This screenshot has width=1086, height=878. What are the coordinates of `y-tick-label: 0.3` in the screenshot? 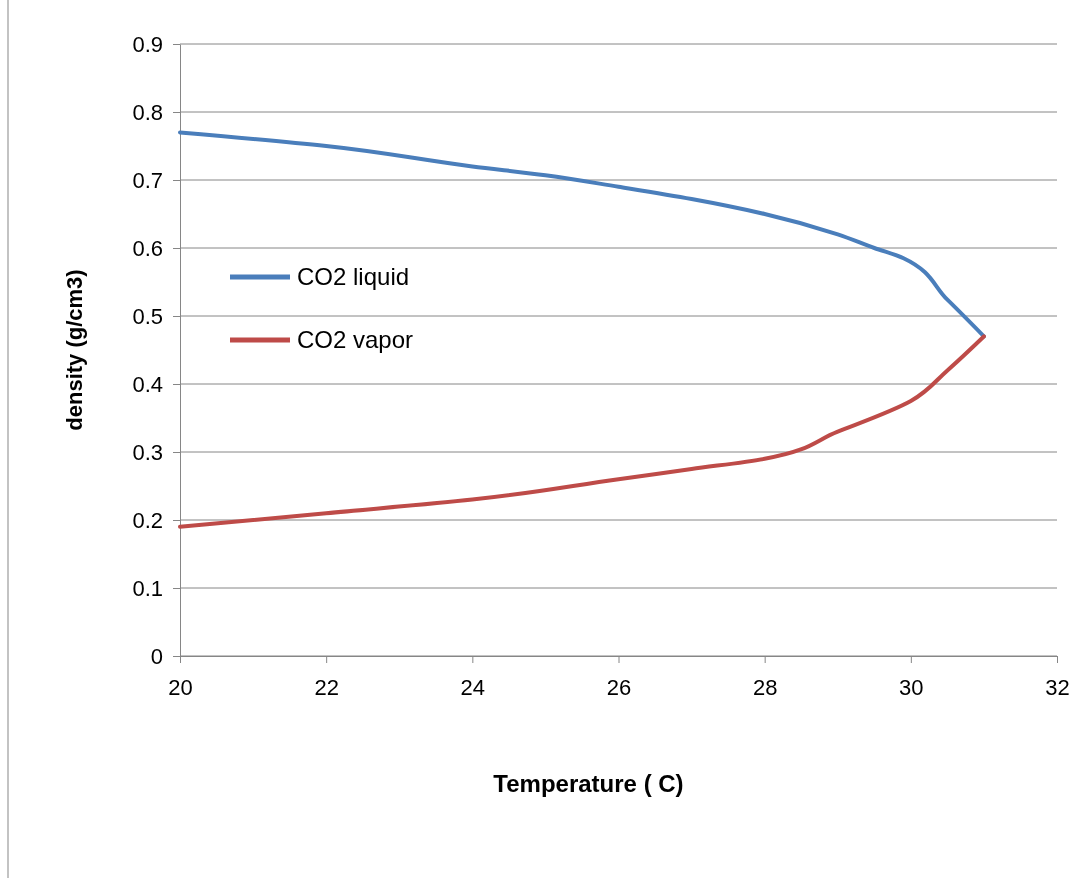 It's located at (147, 452).